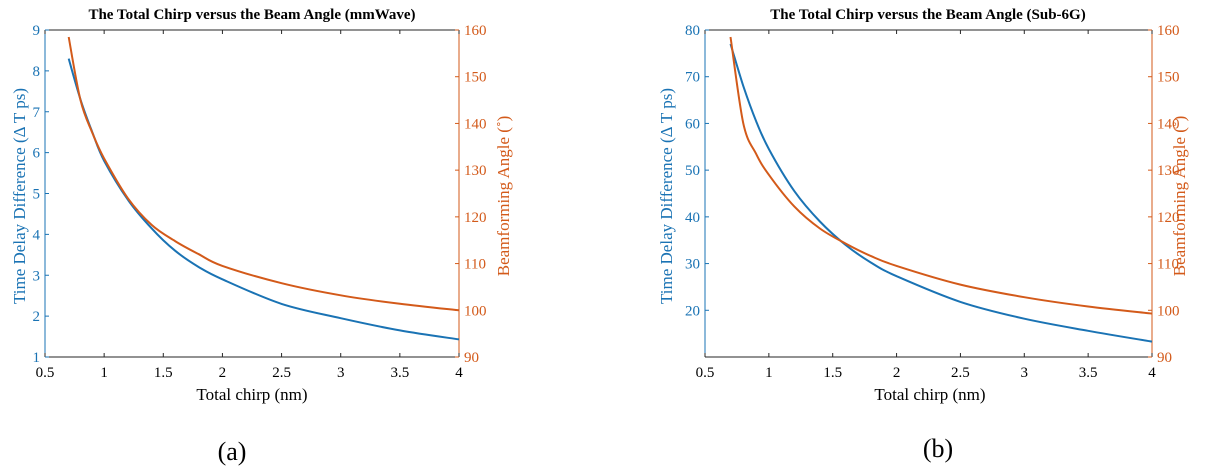  I want to click on chart-a-y-left-tick-label: 8, so click(37, 72).